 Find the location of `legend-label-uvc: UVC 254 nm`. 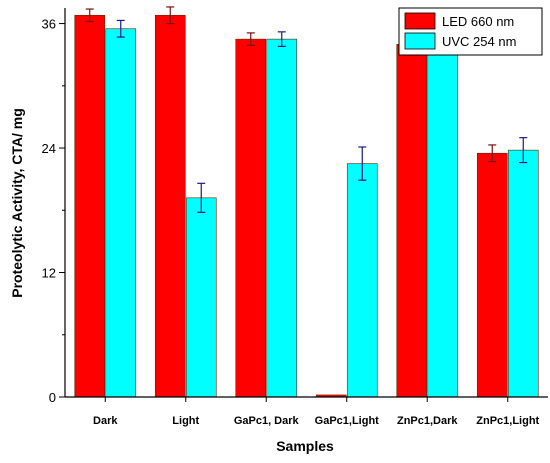

legend-label-uvc: UVC 254 nm is located at coordinates (479, 41).